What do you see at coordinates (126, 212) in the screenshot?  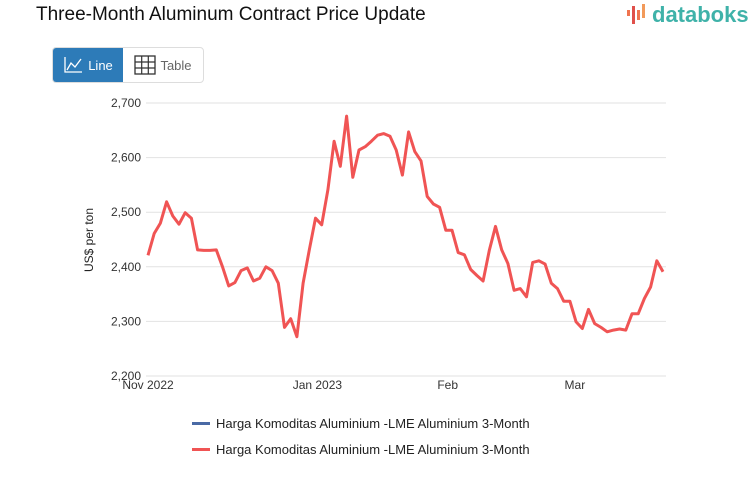 I see `y-tick-label: 2,500` at bounding box center [126, 212].